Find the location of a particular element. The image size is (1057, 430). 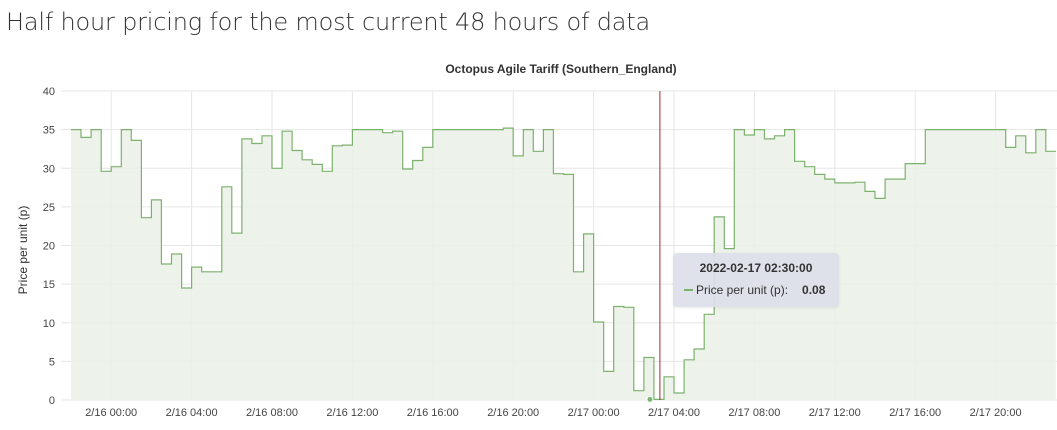

y-tick-label: 0 is located at coordinates (52, 401).